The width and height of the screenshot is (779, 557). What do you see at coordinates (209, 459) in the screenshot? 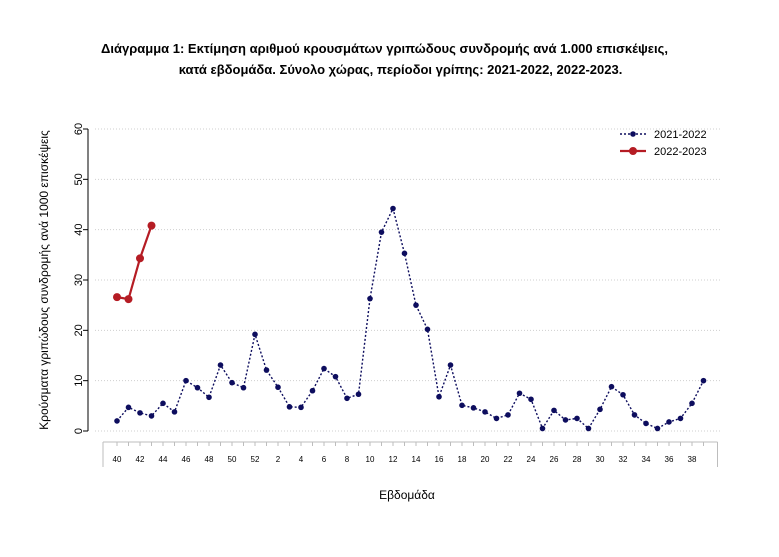
I see `x-tick-label-48: 48` at bounding box center [209, 459].